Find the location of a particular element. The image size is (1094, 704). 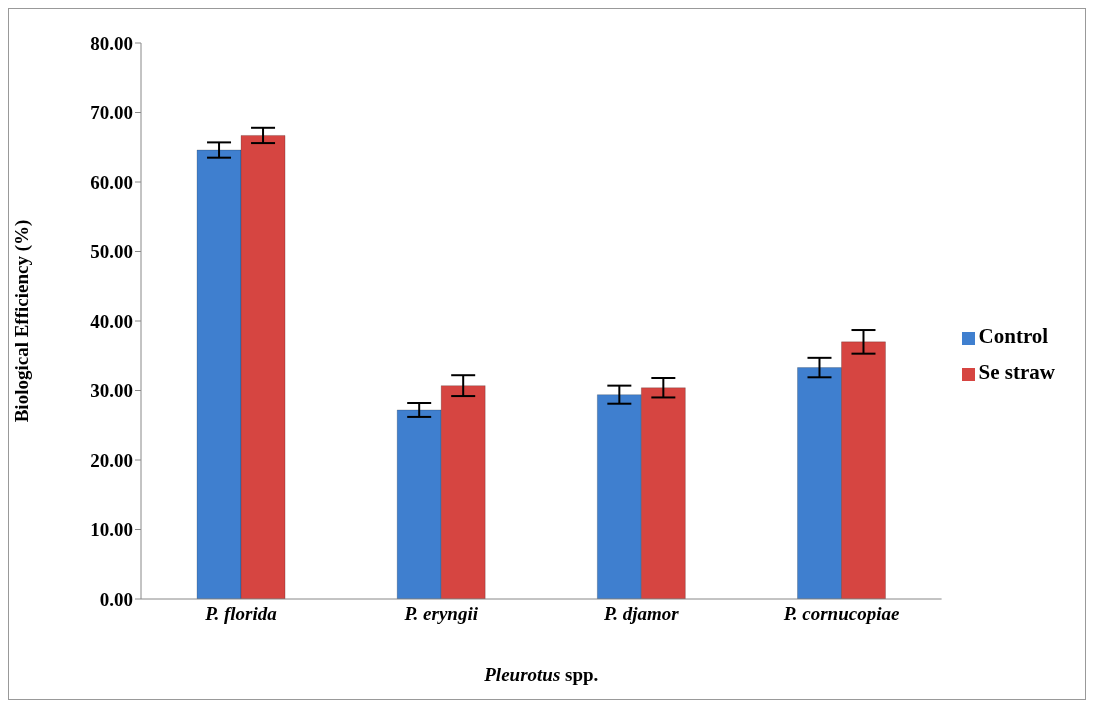

y-tick-label: 80.00 is located at coordinates (111, 43).